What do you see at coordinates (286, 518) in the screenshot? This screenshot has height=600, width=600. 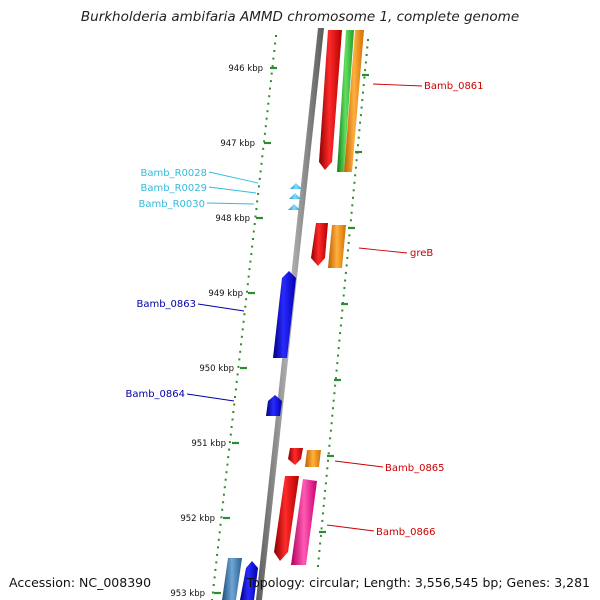 I see `gene-bamb0866-red` at bounding box center [286, 518].